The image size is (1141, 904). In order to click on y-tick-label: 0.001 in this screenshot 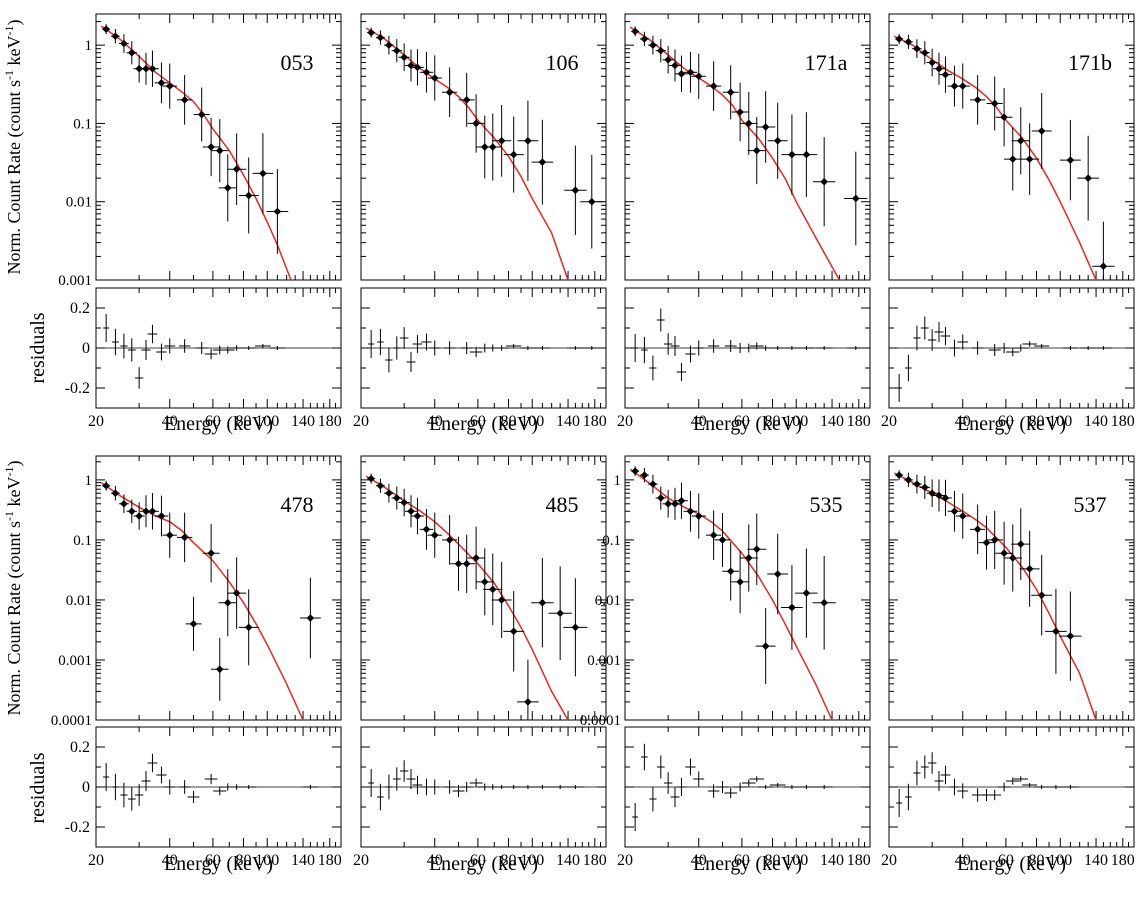, I will do `click(75, 281)`.